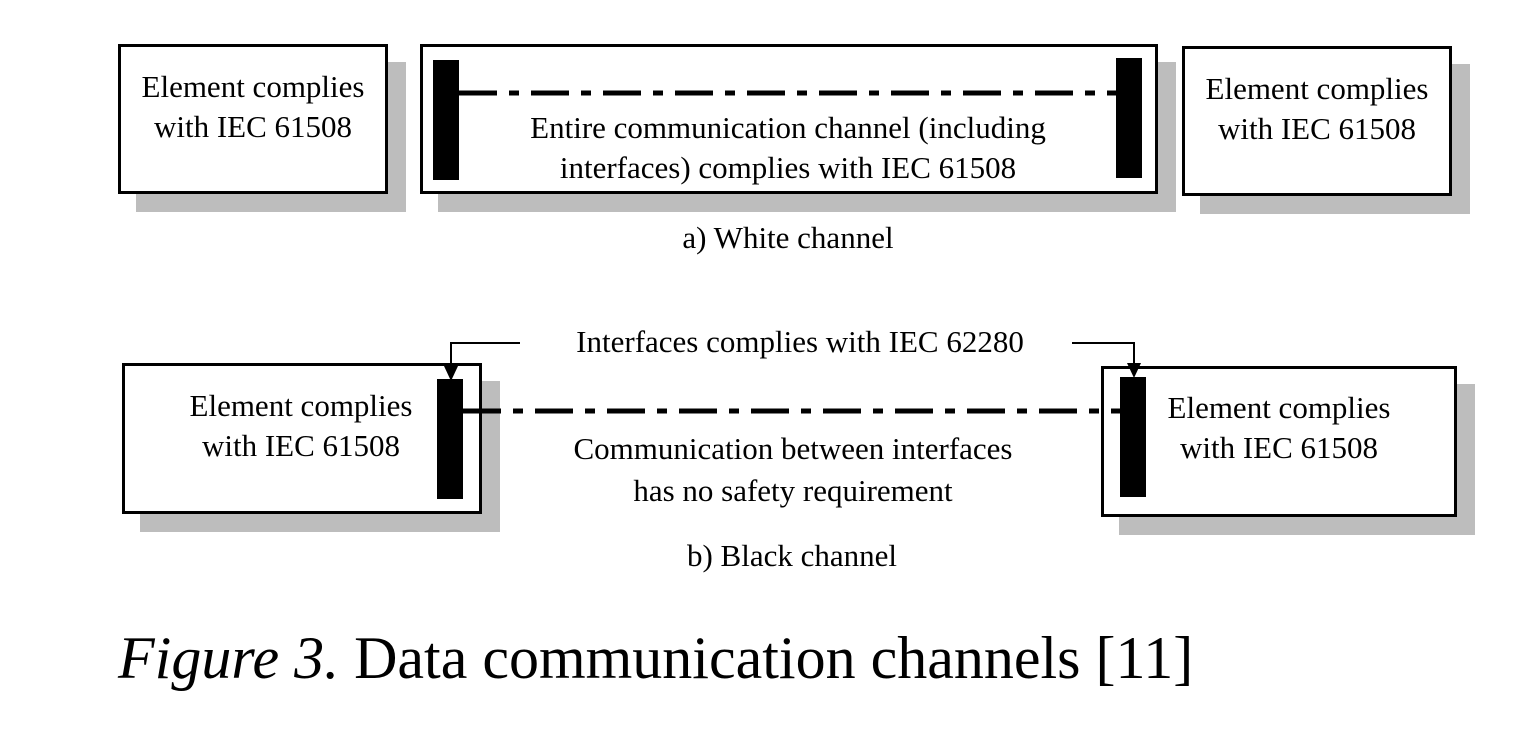  What do you see at coordinates (788, 127) in the screenshot?
I see `white-channel-line1: Entire communication channel (including` at bounding box center [788, 127].